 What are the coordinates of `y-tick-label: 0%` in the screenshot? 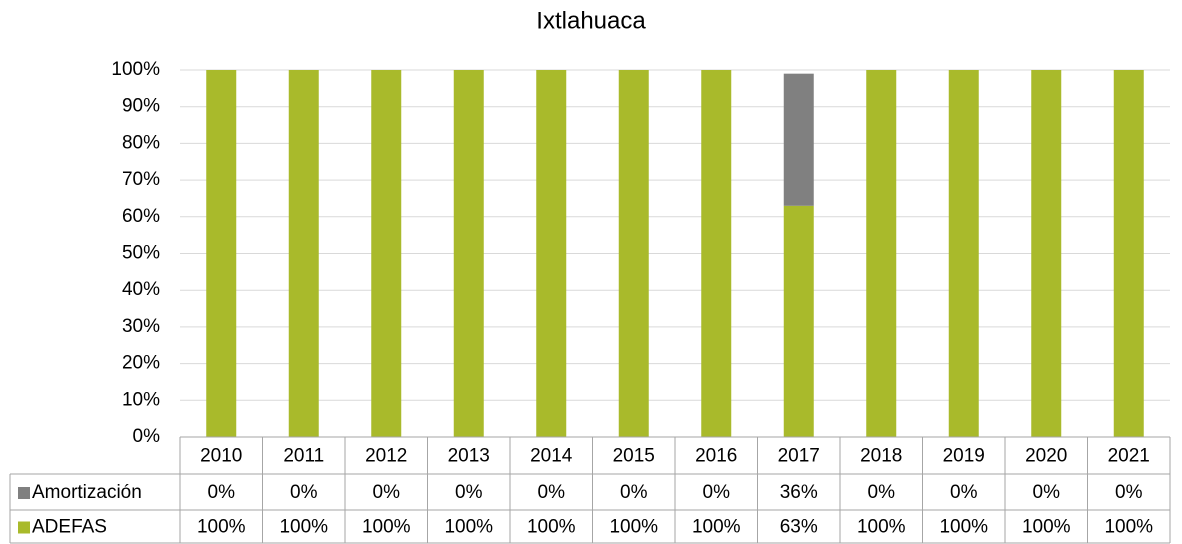 It's located at (147, 436).